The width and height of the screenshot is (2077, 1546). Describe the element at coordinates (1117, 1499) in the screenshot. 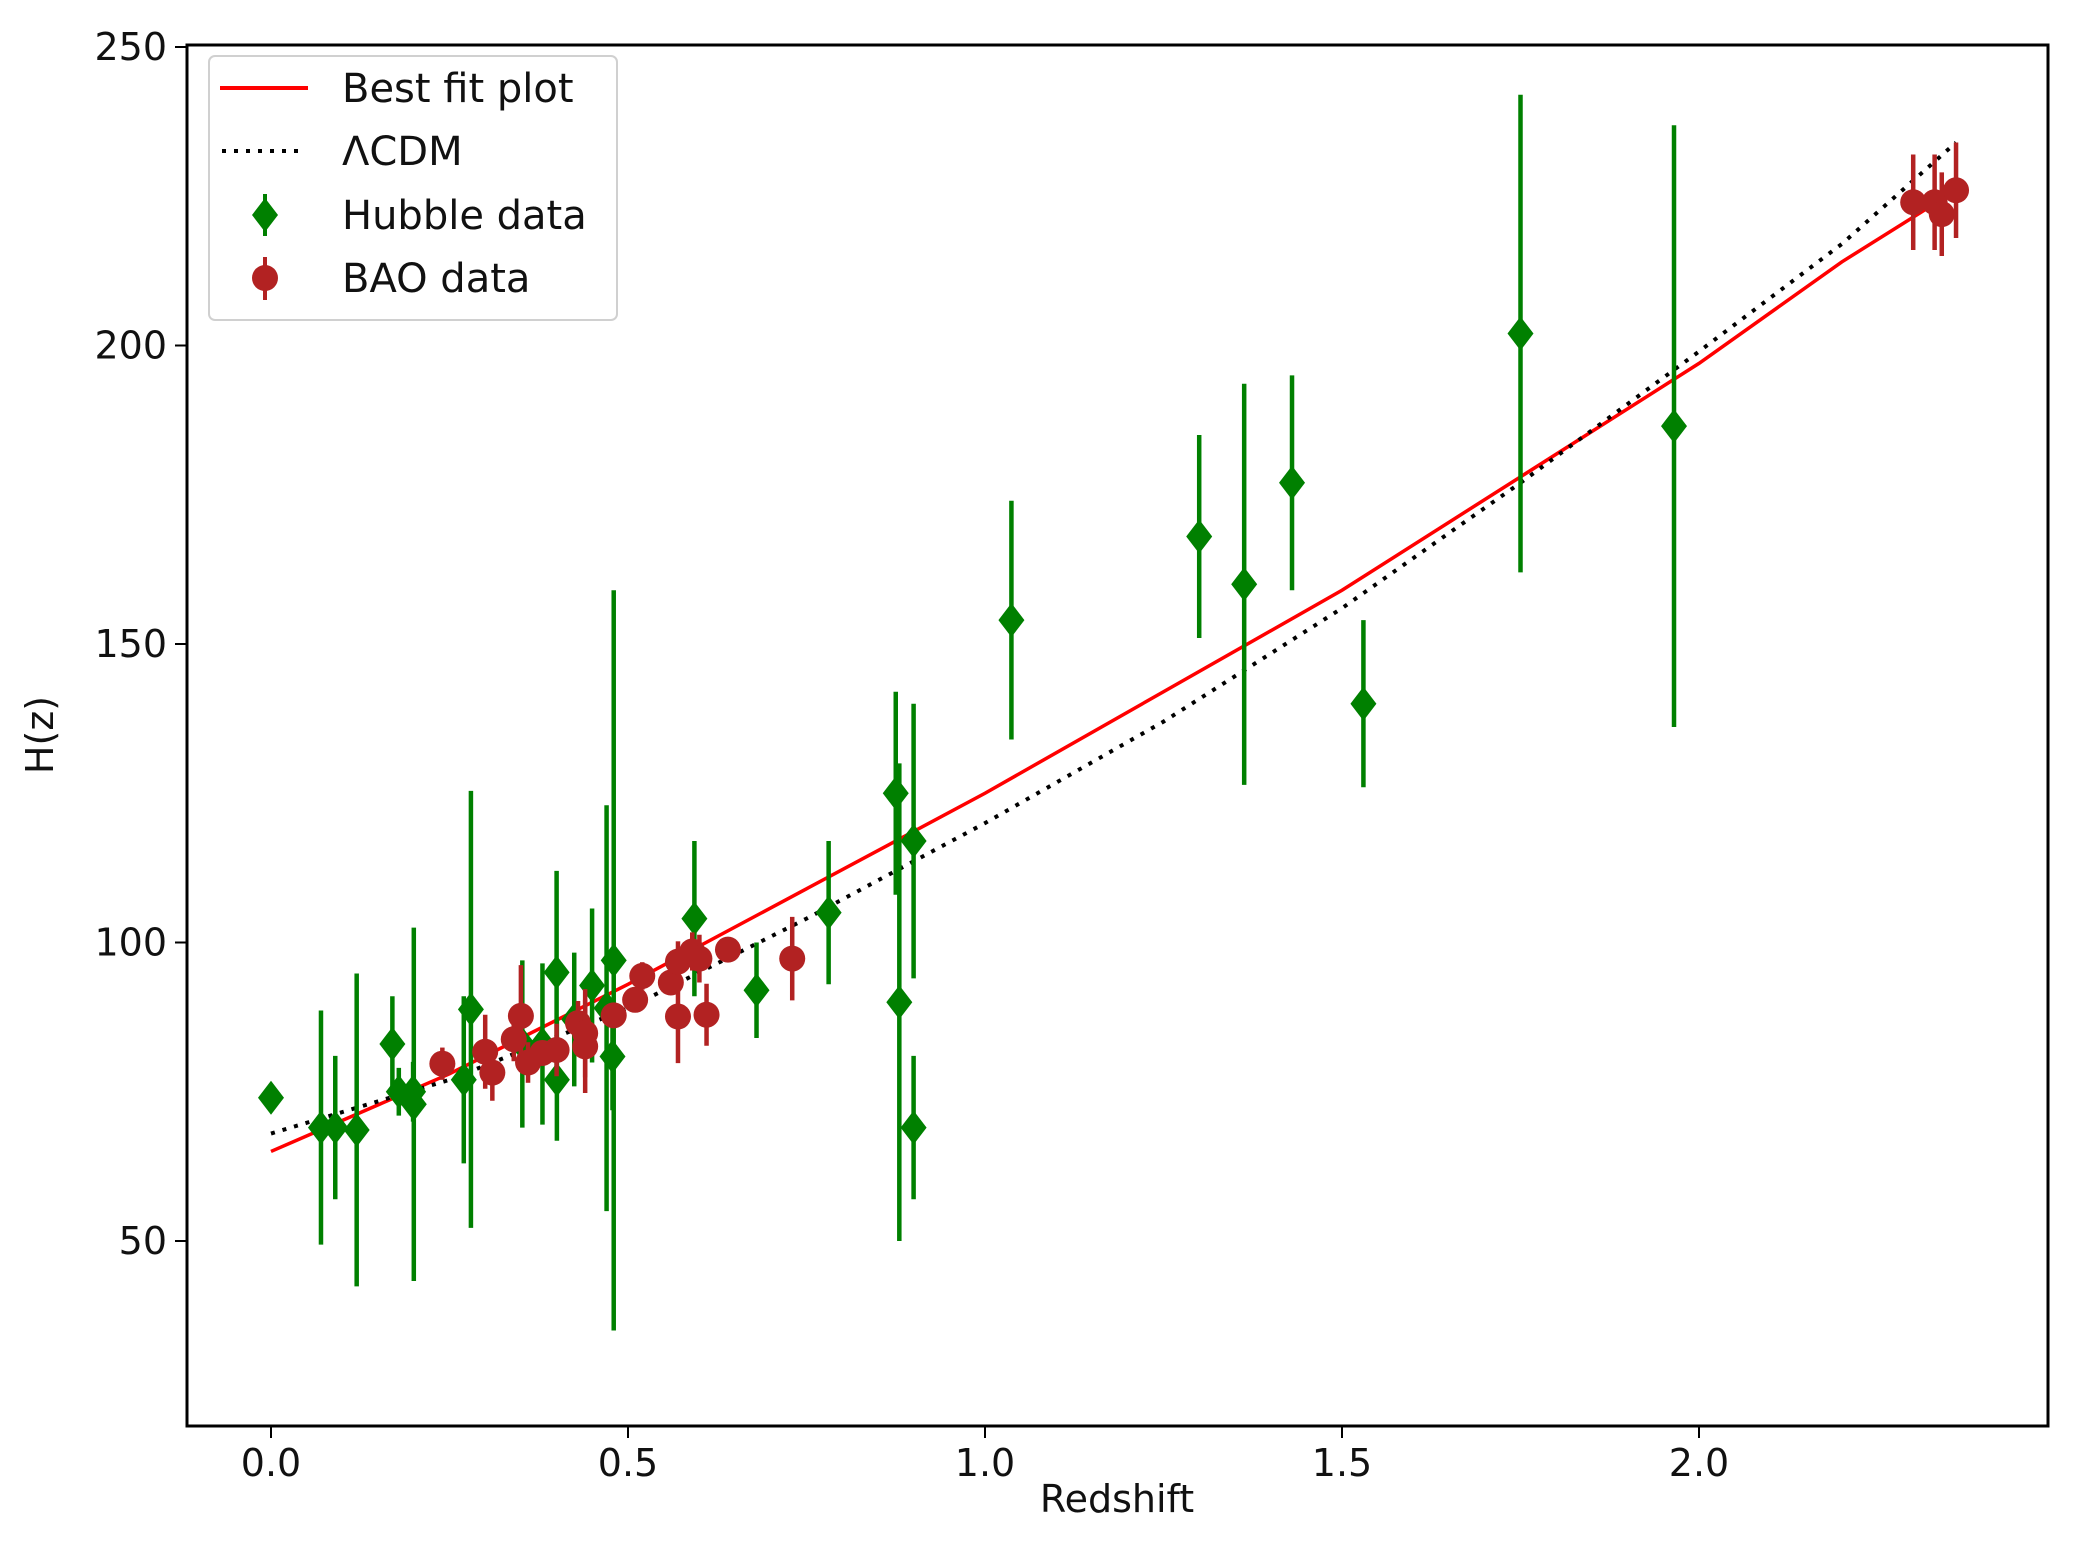

I see `x-axis-label: Redshift` at that location.